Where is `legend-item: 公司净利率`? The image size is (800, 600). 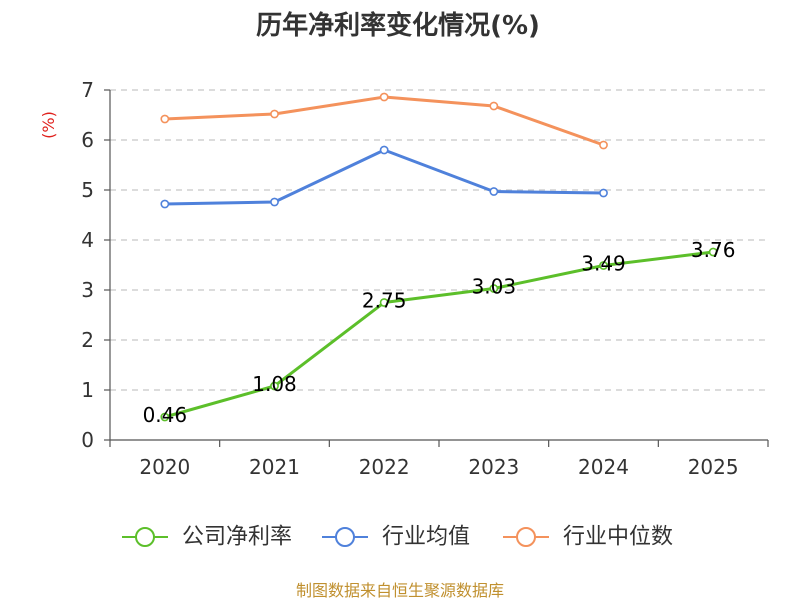 legend-item: 公司净利率 is located at coordinates (207, 537).